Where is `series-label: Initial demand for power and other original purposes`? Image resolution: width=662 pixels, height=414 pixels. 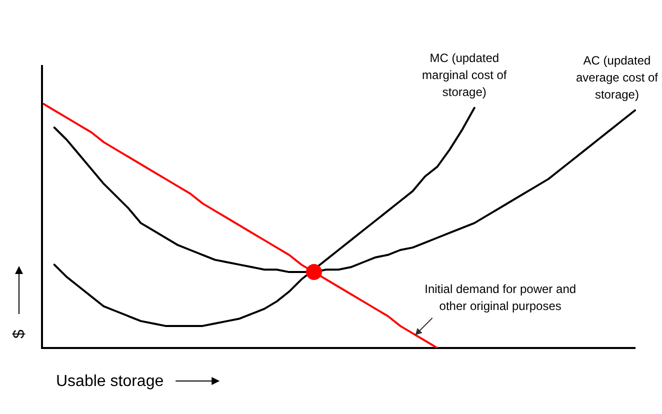
series-label: Initial demand for power and other original purposes is located at coordinates (500, 297).